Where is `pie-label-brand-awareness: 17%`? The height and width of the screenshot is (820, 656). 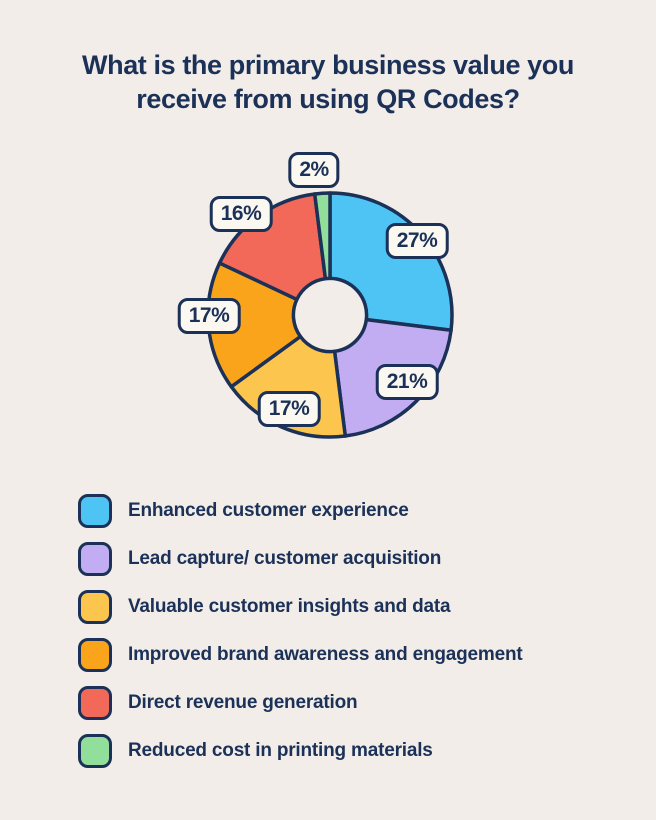
pie-label-brand-awareness: 17% is located at coordinates (209, 316).